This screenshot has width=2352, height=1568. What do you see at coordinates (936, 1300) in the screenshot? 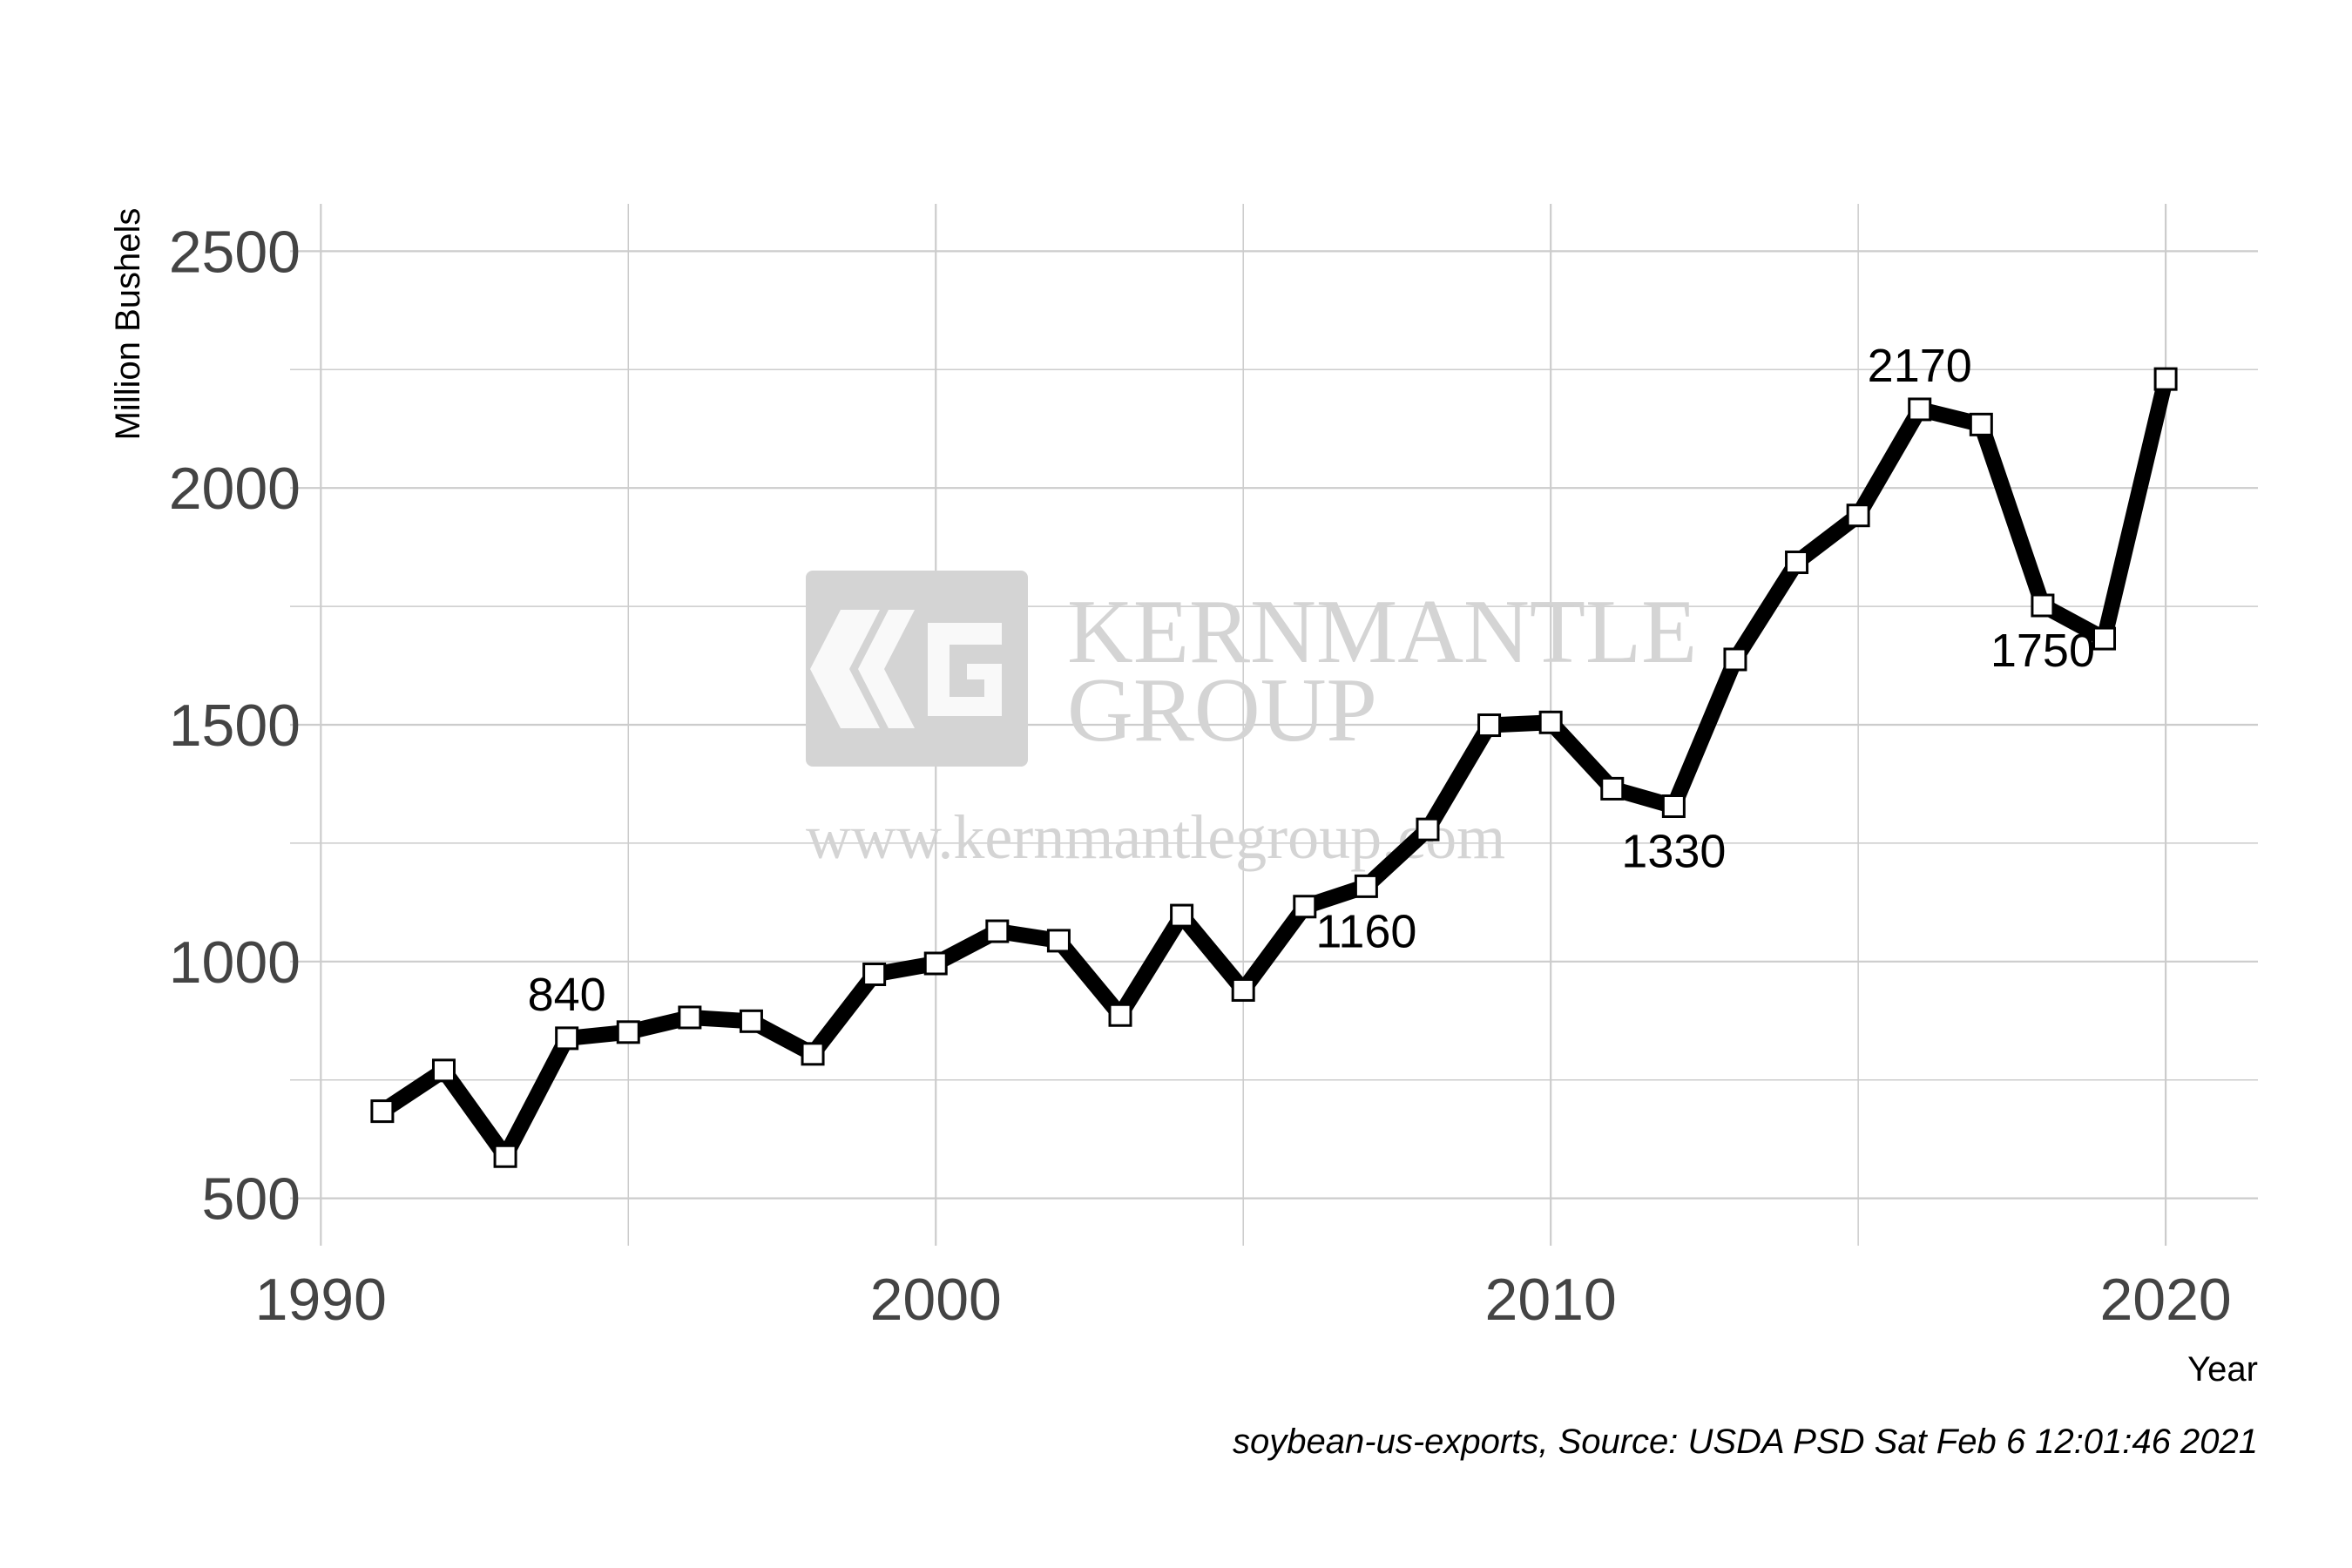
I see `x-tick-label: 2000` at bounding box center [936, 1300].